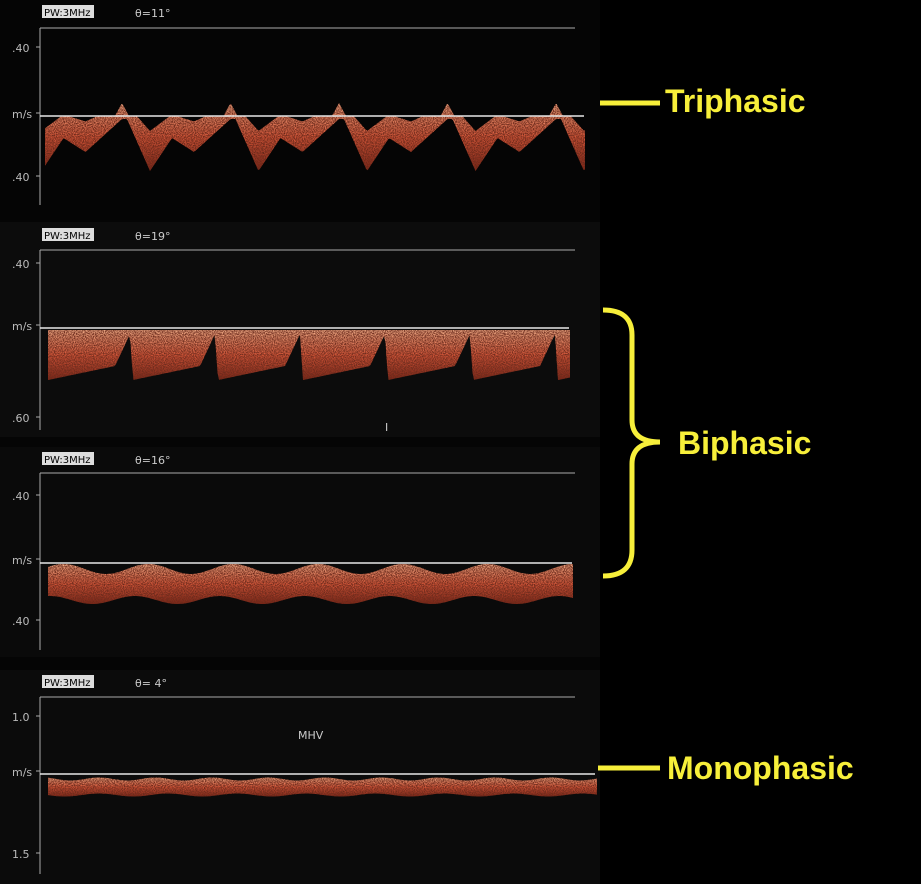 This screenshot has width=921, height=884. What do you see at coordinates (21, 717) in the screenshot?
I see `axis-label: 1.0` at bounding box center [21, 717].